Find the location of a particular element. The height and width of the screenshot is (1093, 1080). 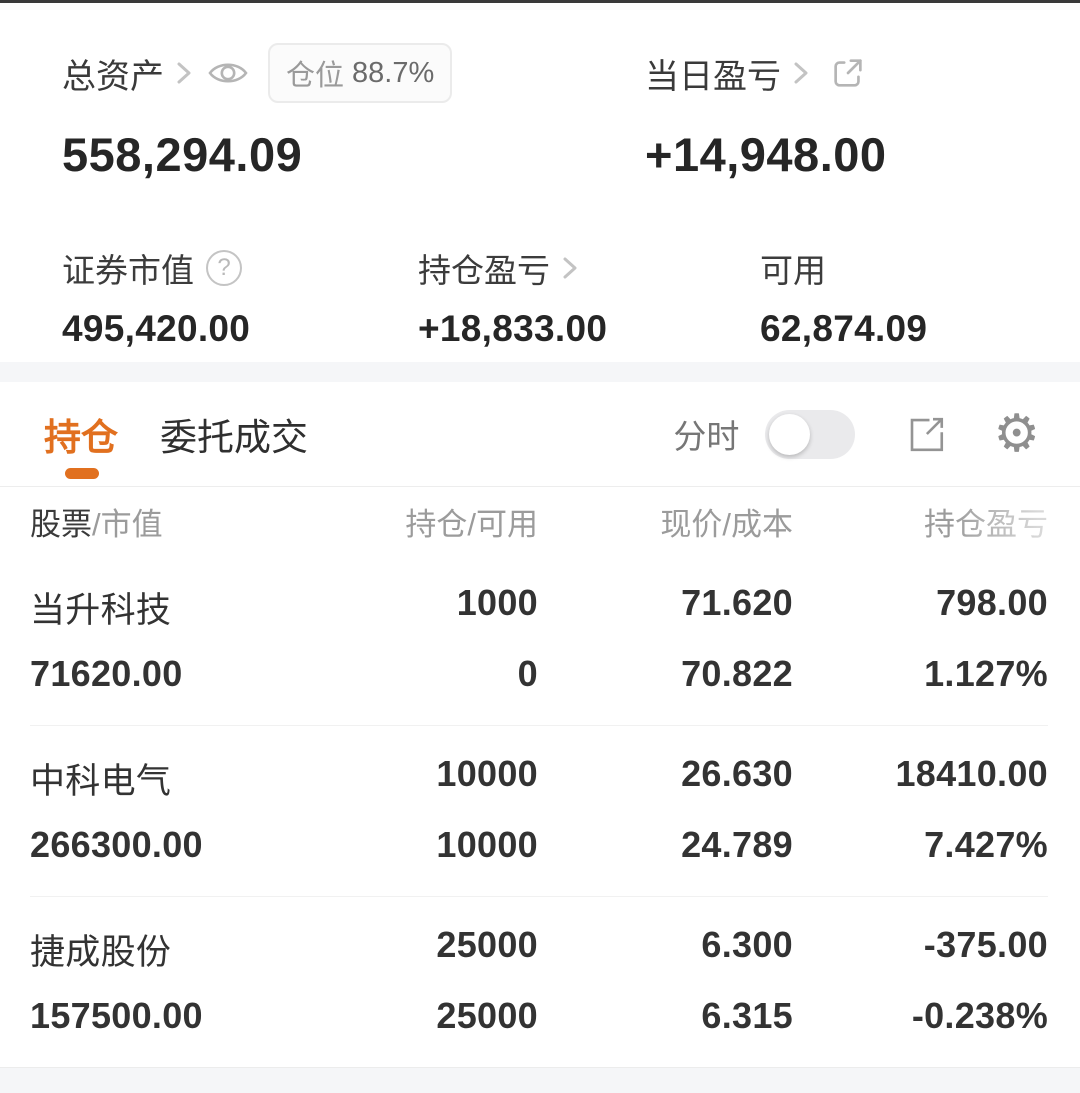

stock-name: 捷成股份 is located at coordinates (101, 952).